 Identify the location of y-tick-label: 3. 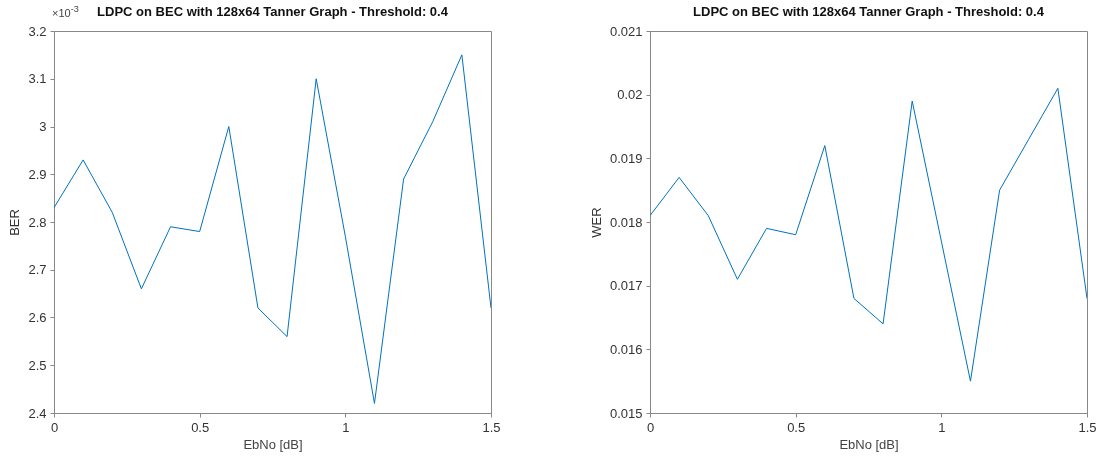
(43, 126).